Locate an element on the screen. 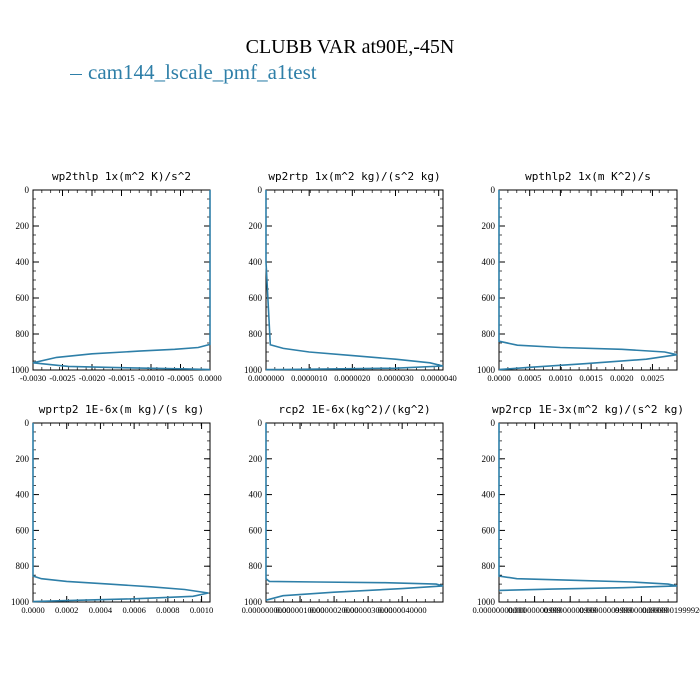 This screenshot has height=700, width=700. x-tick-label: 0.0000010 is located at coordinates (309, 378).